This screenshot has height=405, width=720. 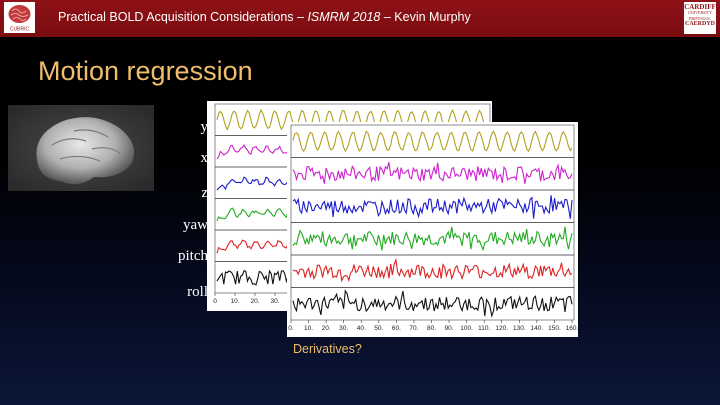 What do you see at coordinates (554, 328) in the screenshot?
I see `axis-tick-label: 150.` at bounding box center [554, 328].